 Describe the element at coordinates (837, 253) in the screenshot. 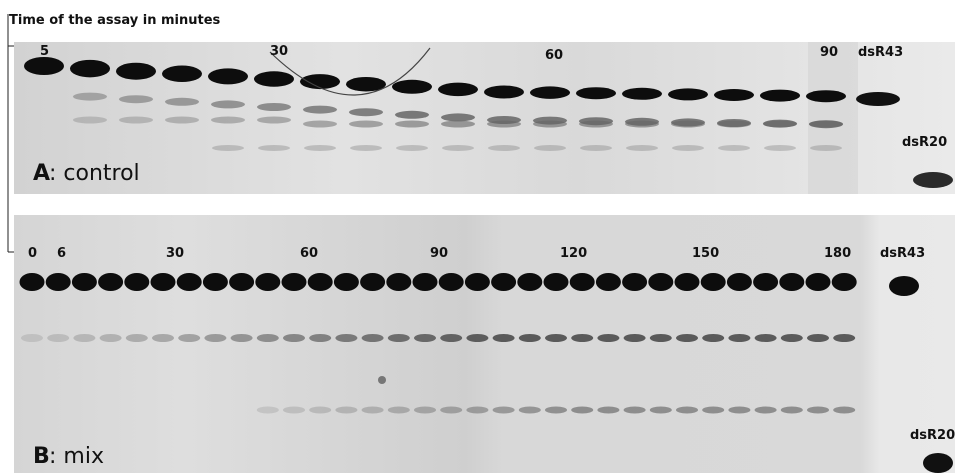

I see `time-label: 180` at that location.